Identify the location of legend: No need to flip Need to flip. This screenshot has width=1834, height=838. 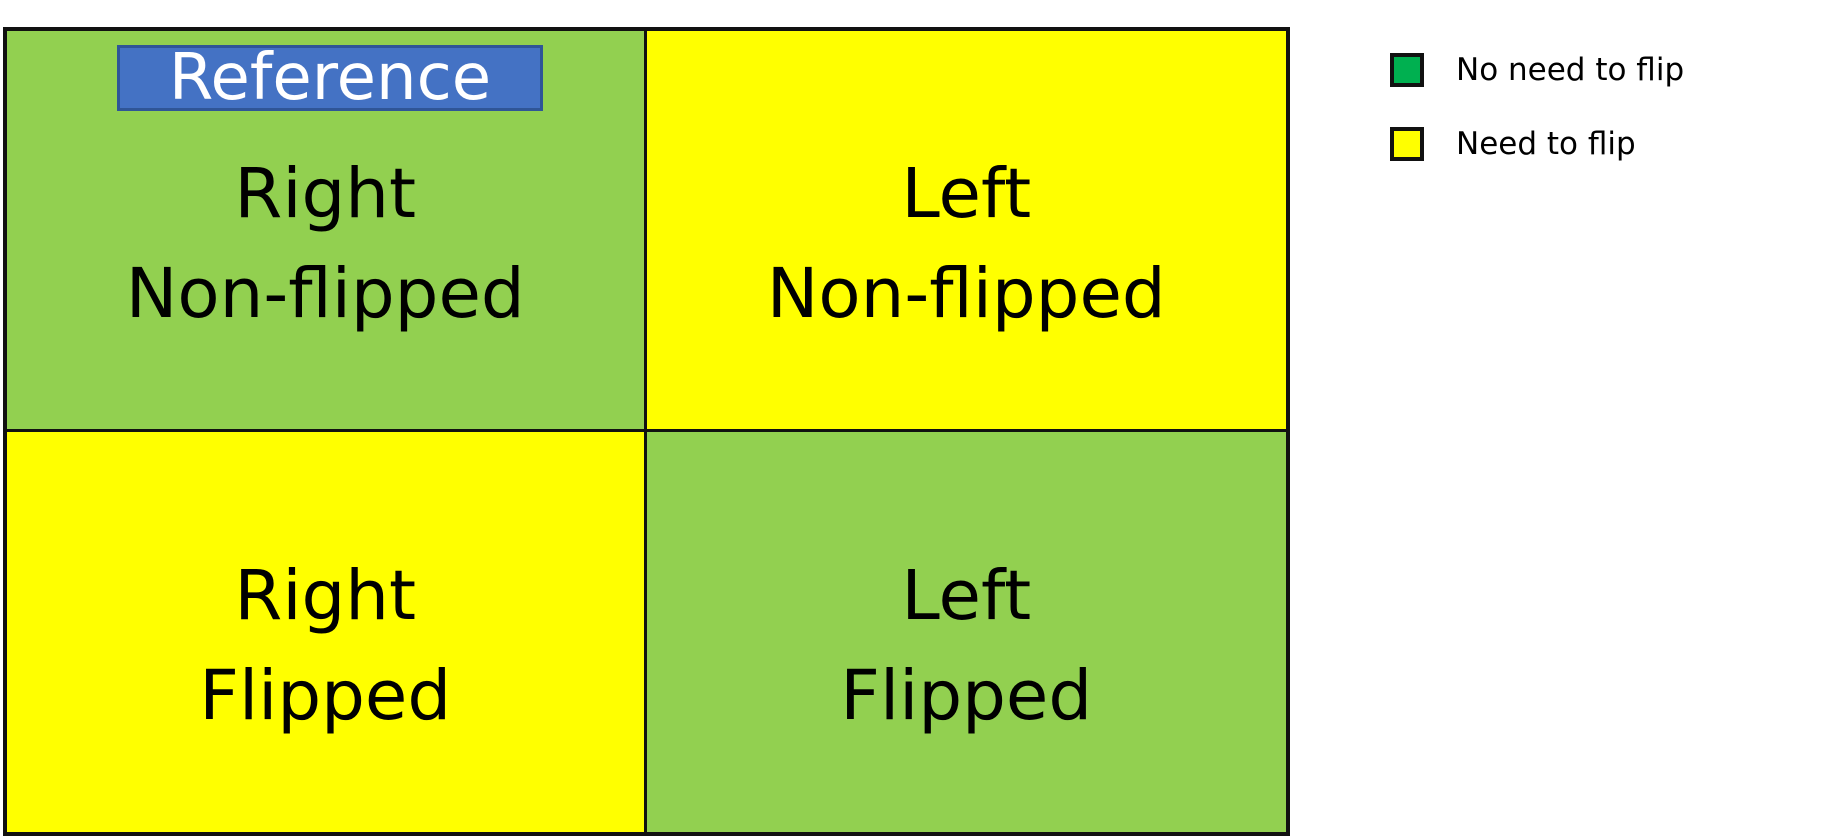
(1537, 124).